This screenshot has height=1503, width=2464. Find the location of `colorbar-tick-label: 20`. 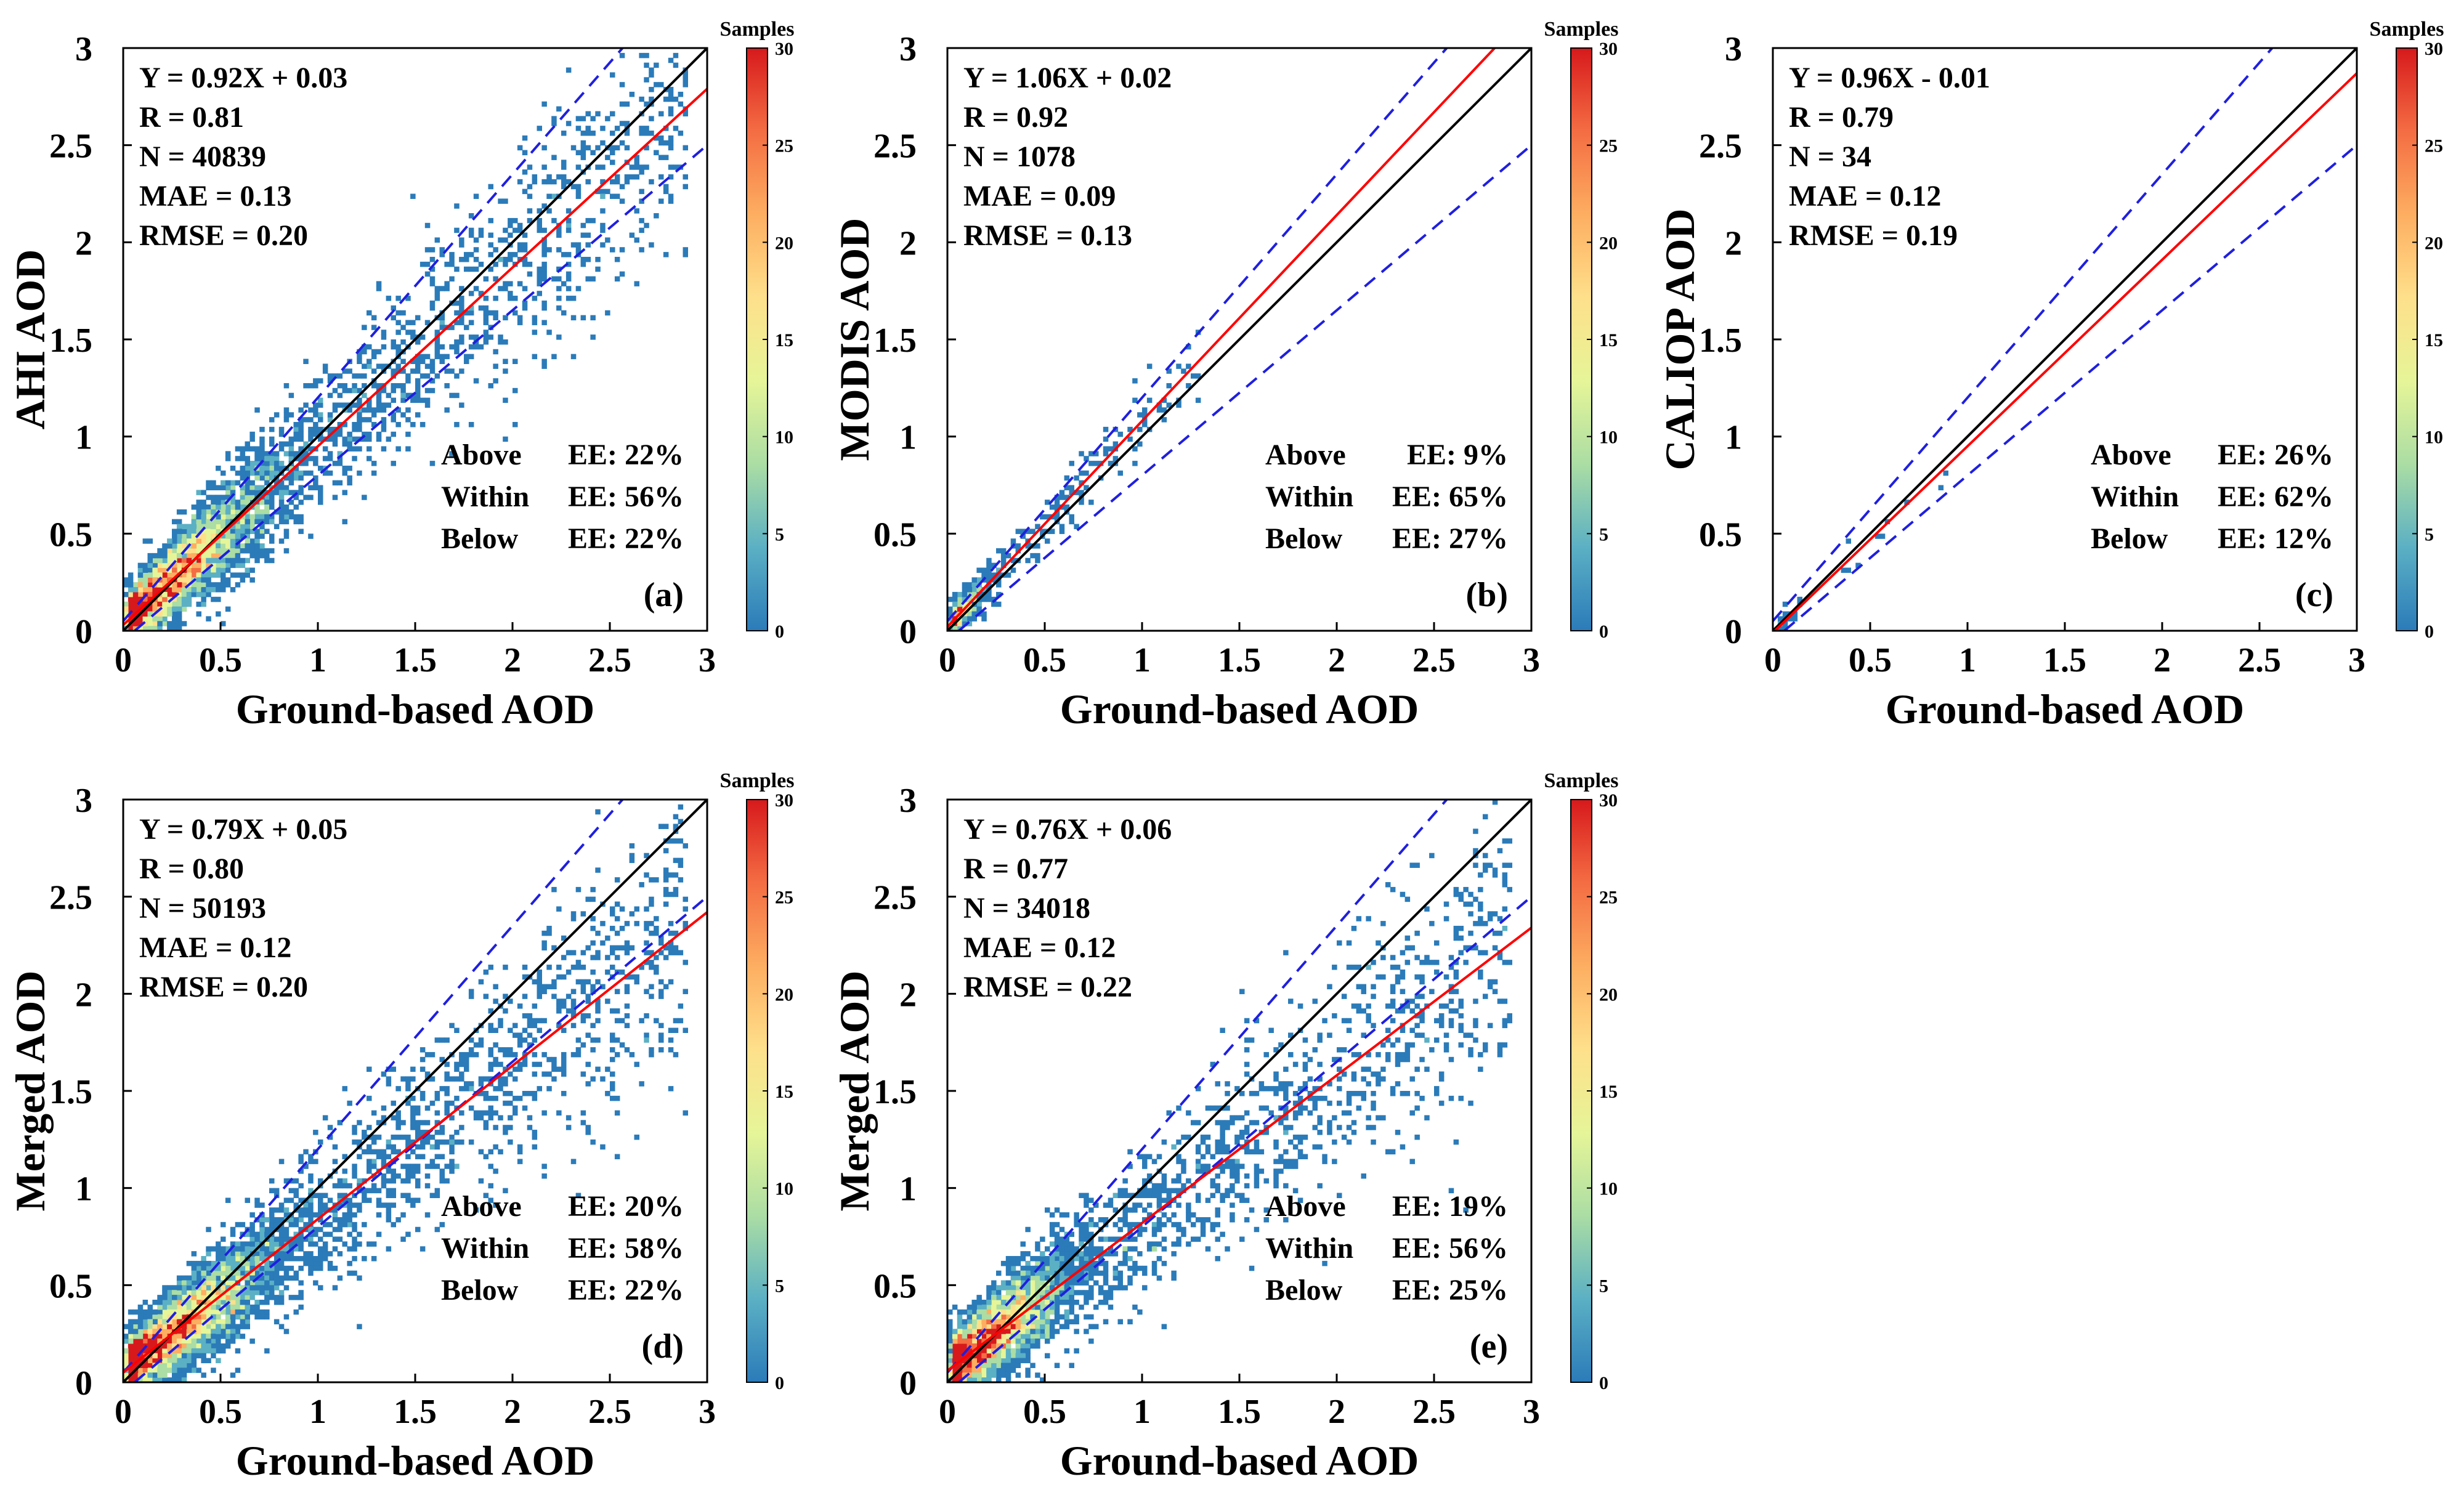

colorbar-tick-label: 20 is located at coordinates (784, 994).